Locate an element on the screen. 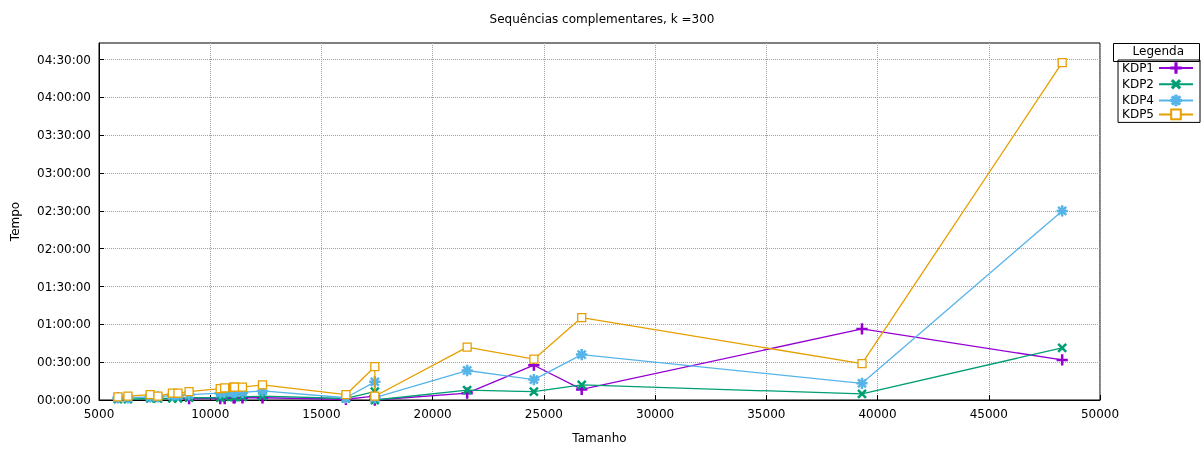  x-tick-label: 15000 is located at coordinates (321, 414).